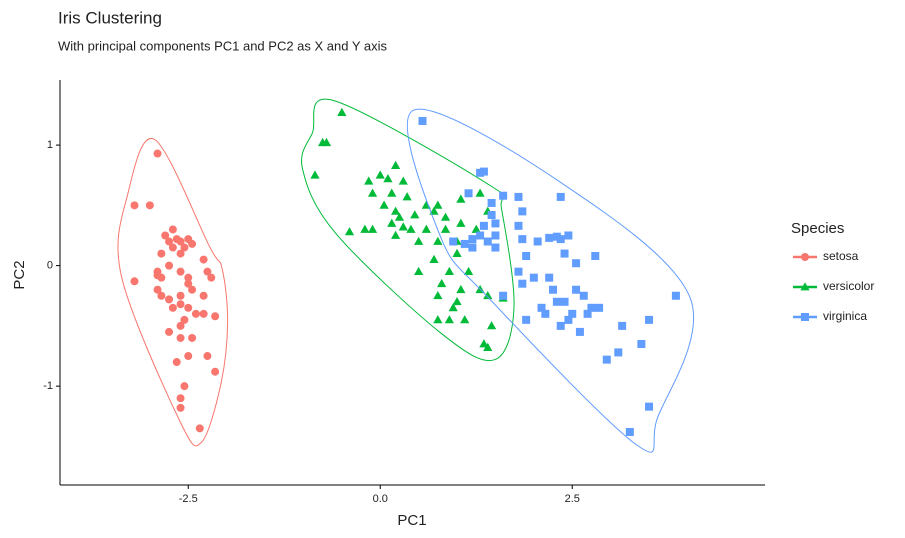 Image resolution: width=905 pixels, height=538 pixels. Describe the element at coordinates (817, 228) in the screenshot. I see `legend-title: Species` at that location.